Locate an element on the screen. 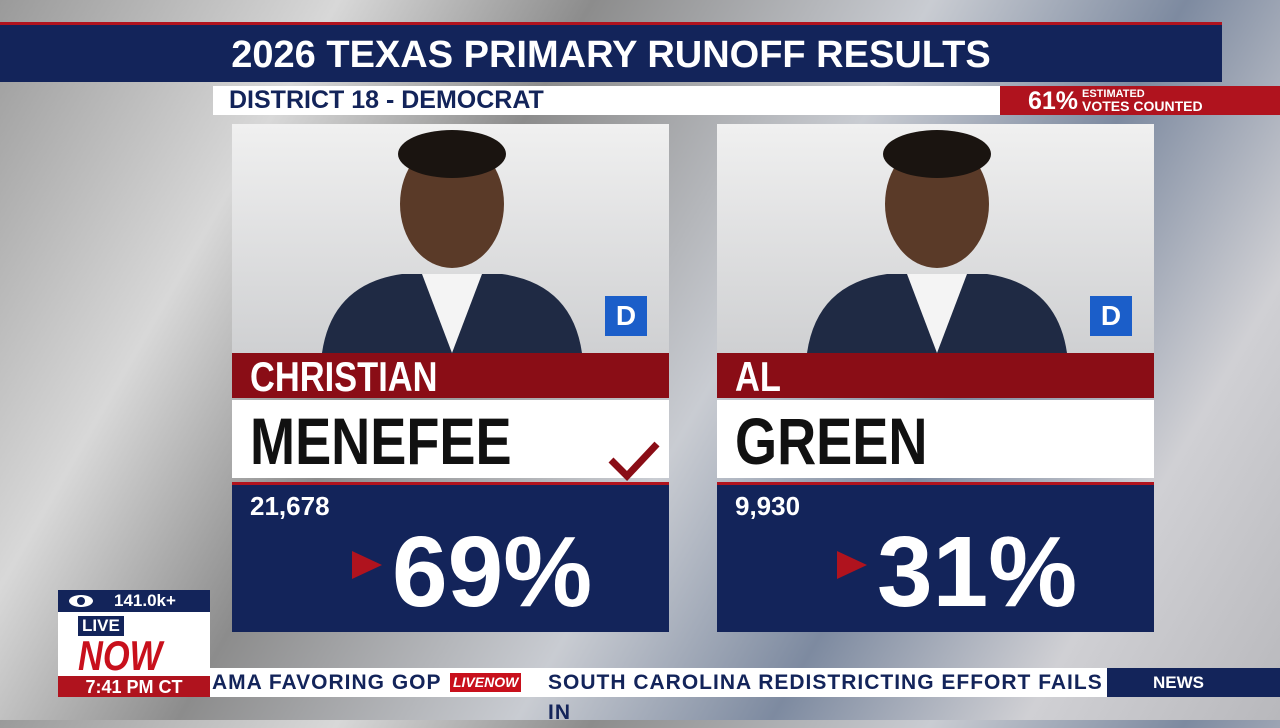  result-box: 9,930 31% is located at coordinates (935, 557).